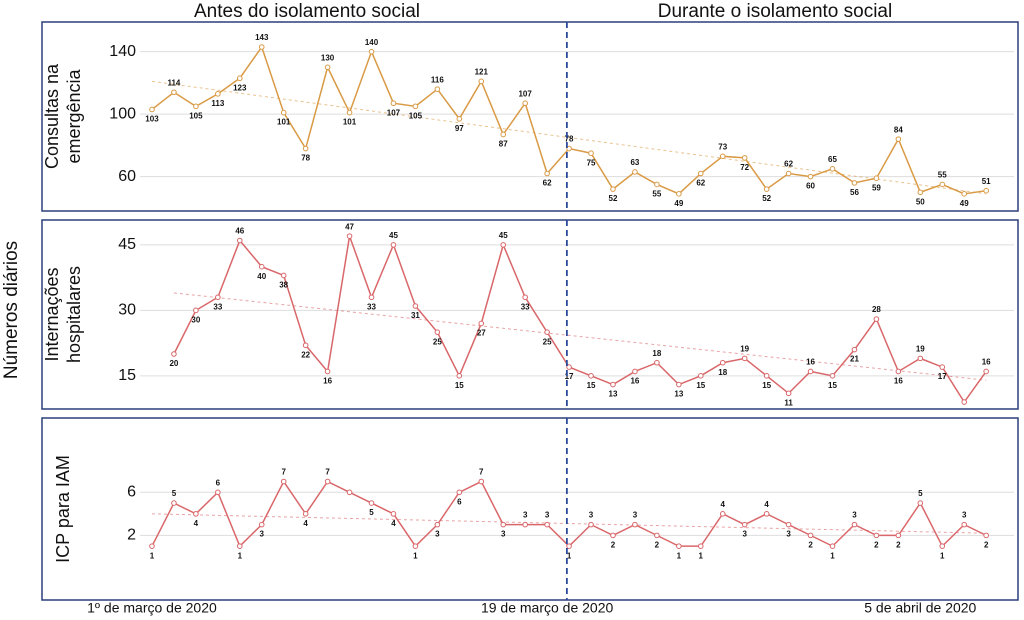 This screenshot has height=620, width=1024. What do you see at coordinates (591, 162) in the screenshot?
I see `data-label: 75` at bounding box center [591, 162].